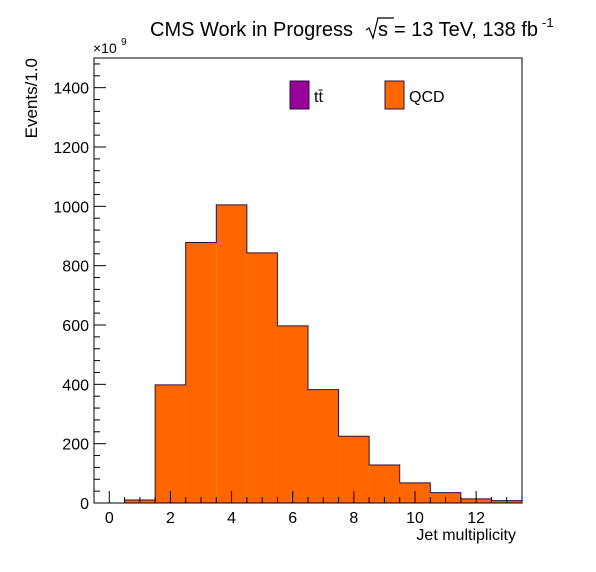 The width and height of the screenshot is (596, 572). What do you see at coordinates (318, 97) in the screenshot?
I see `legend-label-tt: tt̄` at bounding box center [318, 97].